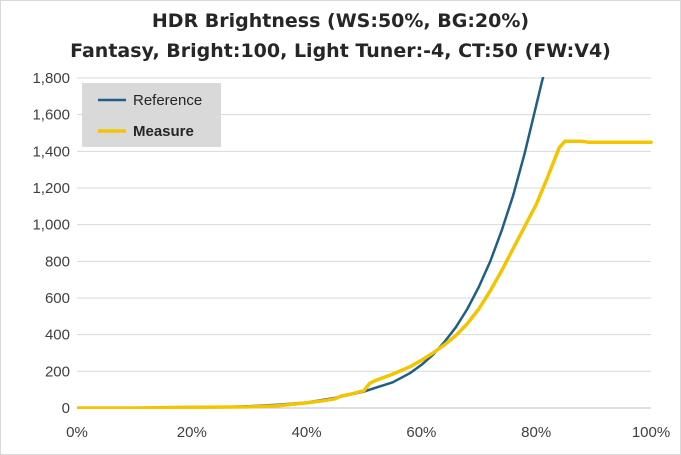 This screenshot has width=681, height=455. What do you see at coordinates (307, 432) in the screenshot?
I see `x-tick-label: 40%` at bounding box center [307, 432].